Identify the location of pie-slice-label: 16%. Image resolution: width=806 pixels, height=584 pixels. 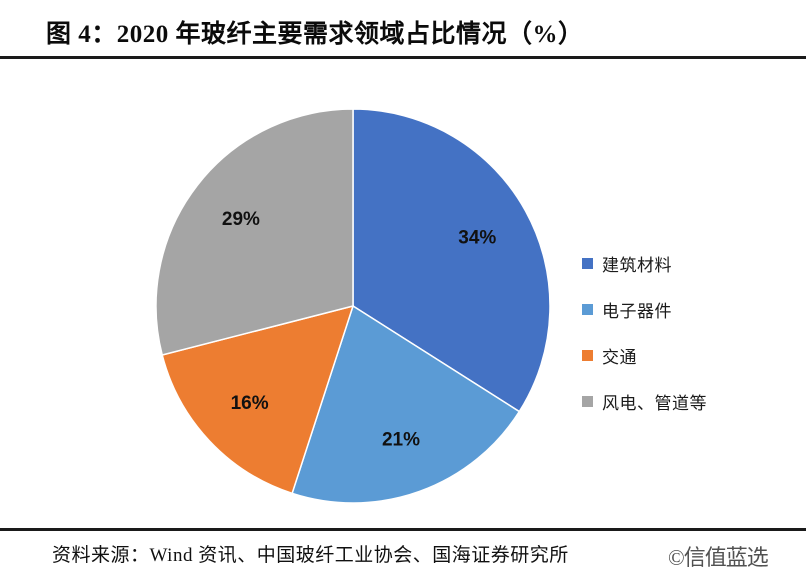
(250, 403).